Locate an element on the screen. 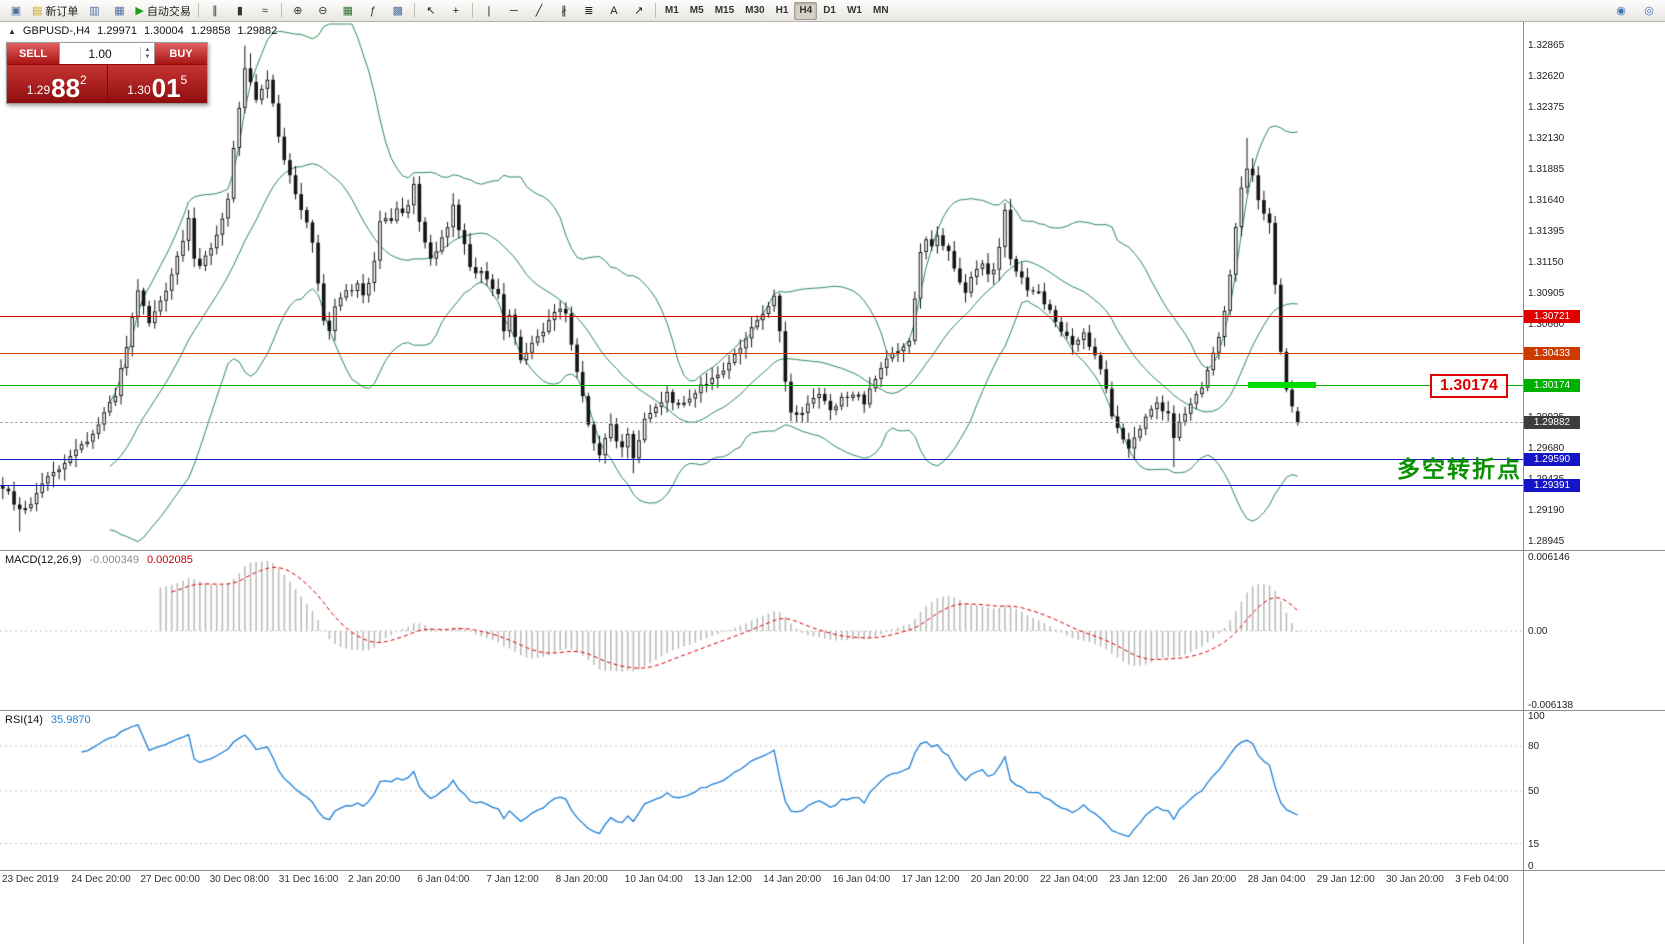 Image resolution: width=1665 pixels, height=944 pixels. buy-price-pips: 01 is located at coordinates (166, 88).